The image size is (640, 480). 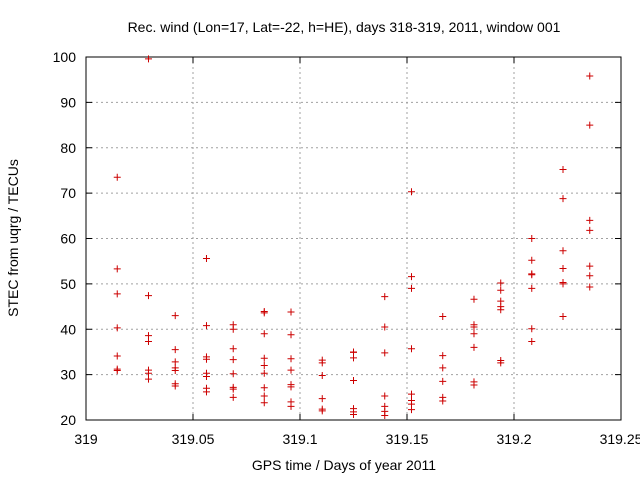 What do you see at coordinates (68, 102) in the screenshot?
I see `y-tick-label: 90` at bounding box center [68, 102].